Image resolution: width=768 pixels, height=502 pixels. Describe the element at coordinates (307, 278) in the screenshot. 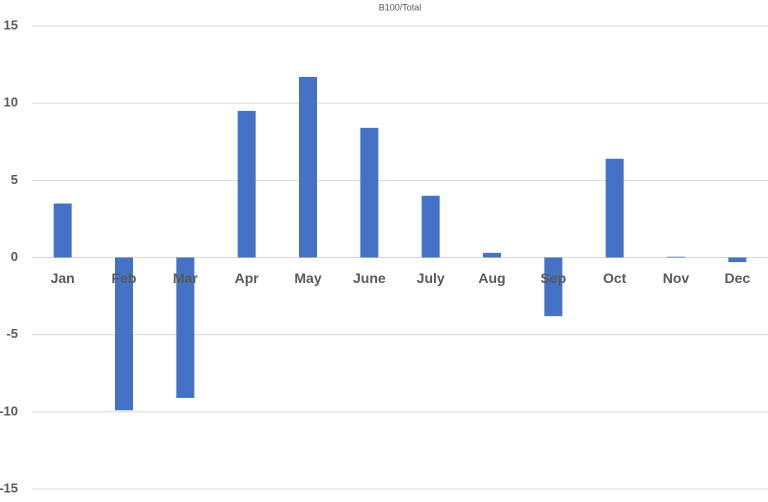

I see `x-tick-label: May` at that location.